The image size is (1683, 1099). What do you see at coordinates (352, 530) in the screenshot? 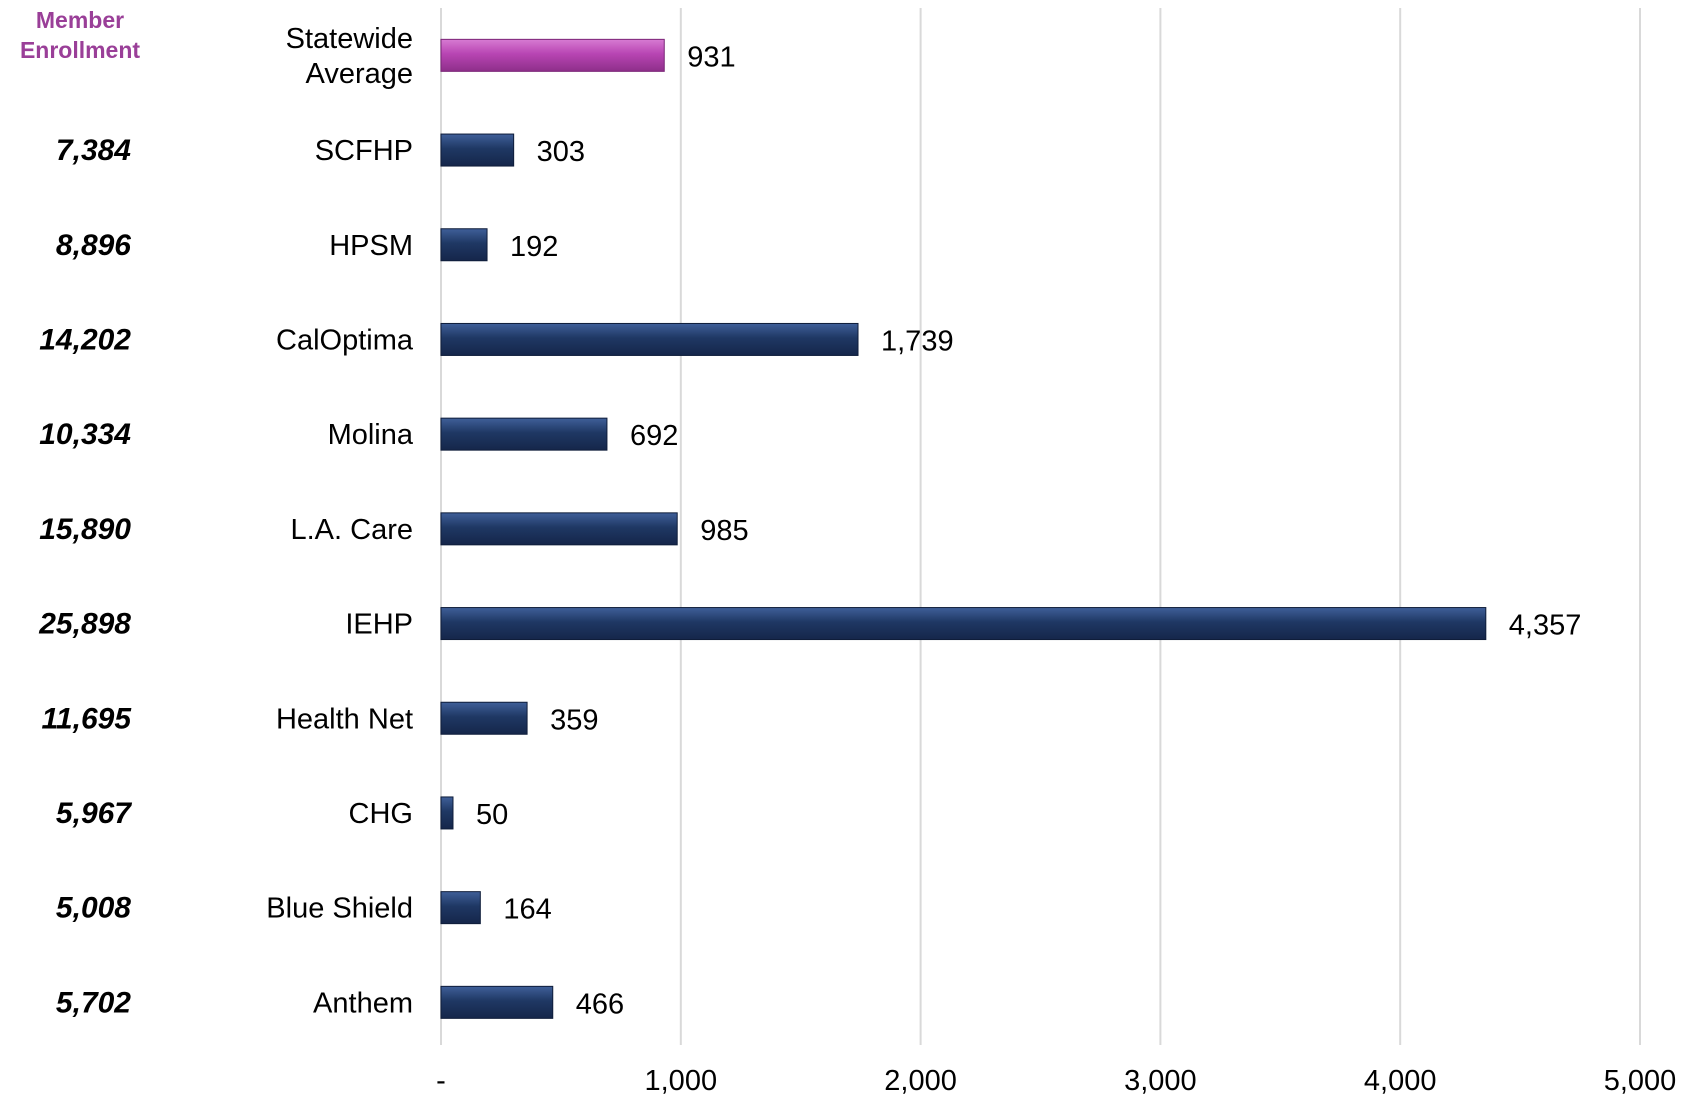
I see `category-label: L.A. Care` at bounding box center [352, 530].